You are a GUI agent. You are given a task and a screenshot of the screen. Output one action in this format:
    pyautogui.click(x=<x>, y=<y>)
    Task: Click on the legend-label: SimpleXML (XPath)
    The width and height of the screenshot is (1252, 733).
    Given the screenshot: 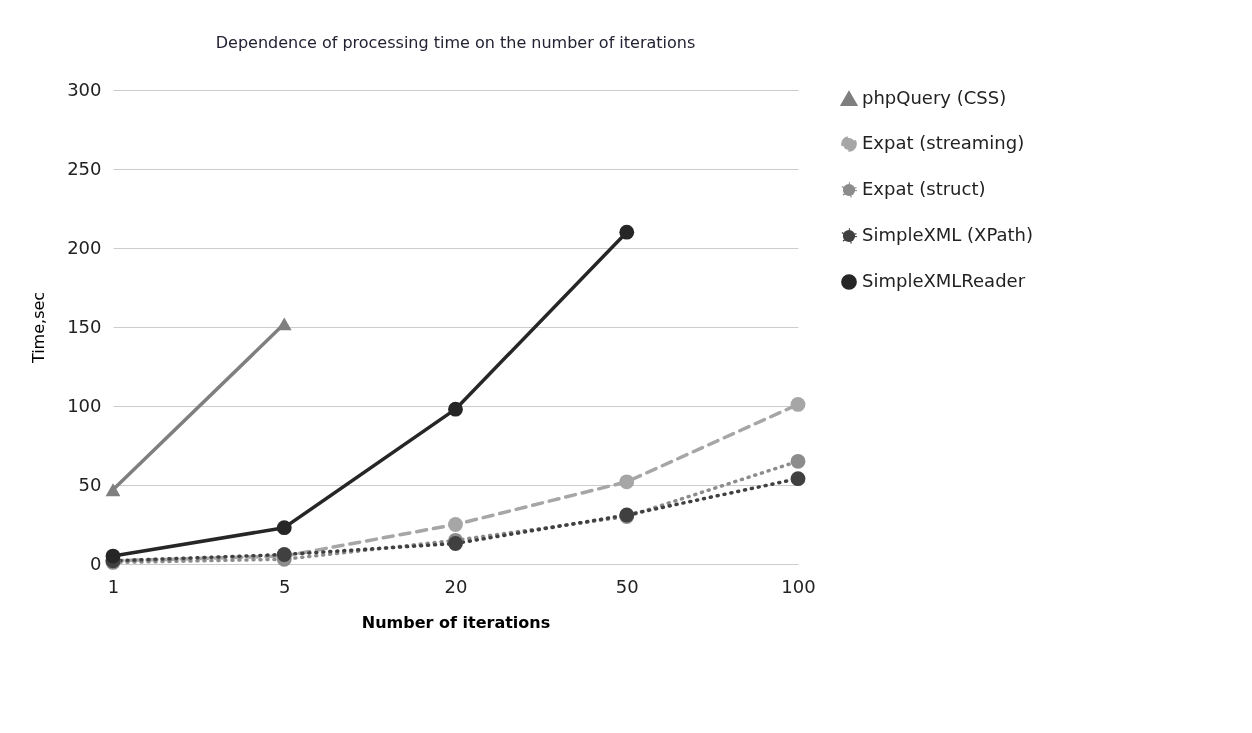 What is the action you would take?
    pyautogui.click(x=947, y=234)
    